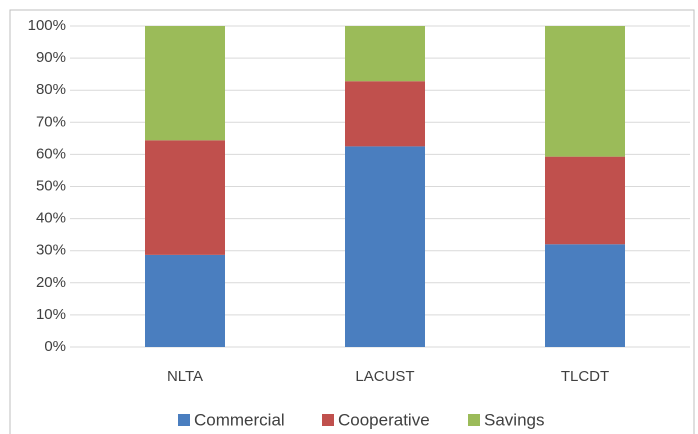  What do you see at coordinates (51, 314) in the screenshot?
I see `y-tick-label: 10%` at bounding box center [51, 314].